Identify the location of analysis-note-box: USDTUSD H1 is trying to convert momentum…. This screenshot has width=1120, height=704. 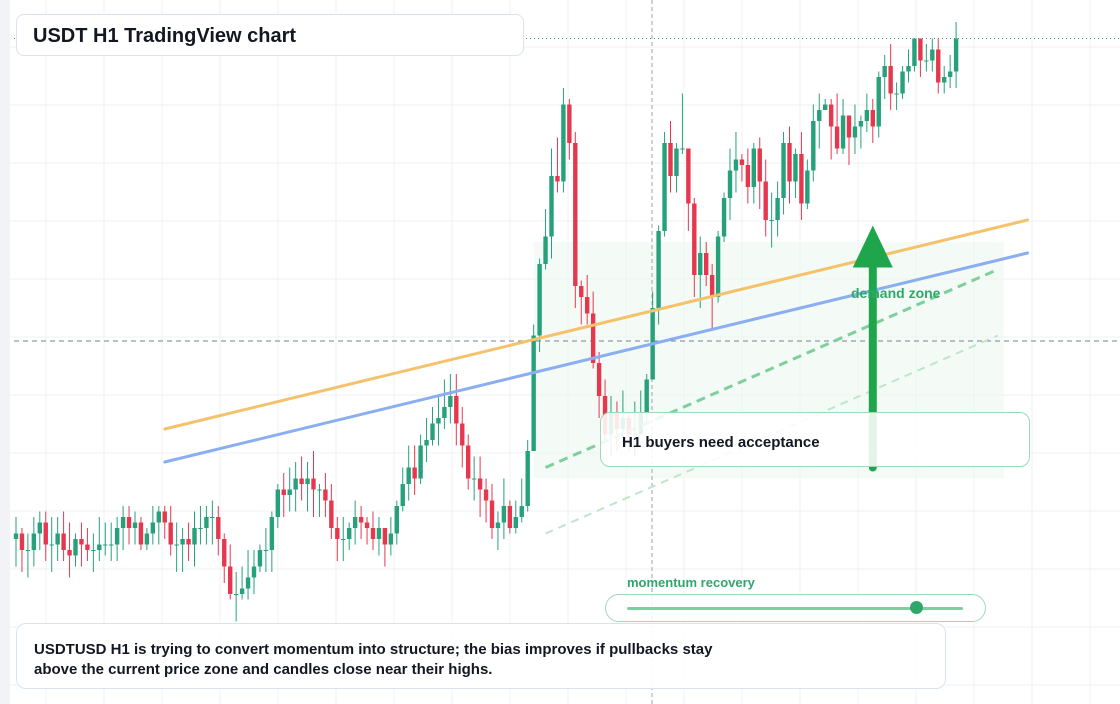
(481, 656).